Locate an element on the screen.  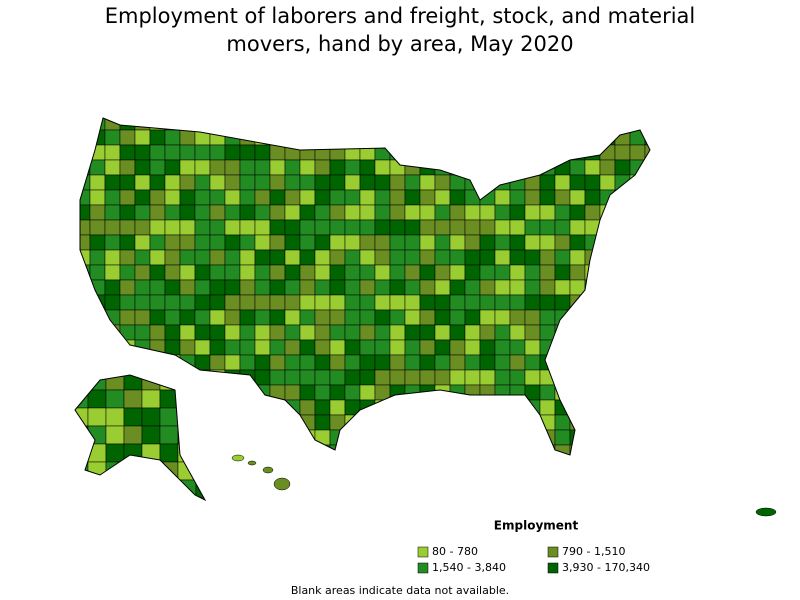
alaska-outline is located at coordinates (140, 438).